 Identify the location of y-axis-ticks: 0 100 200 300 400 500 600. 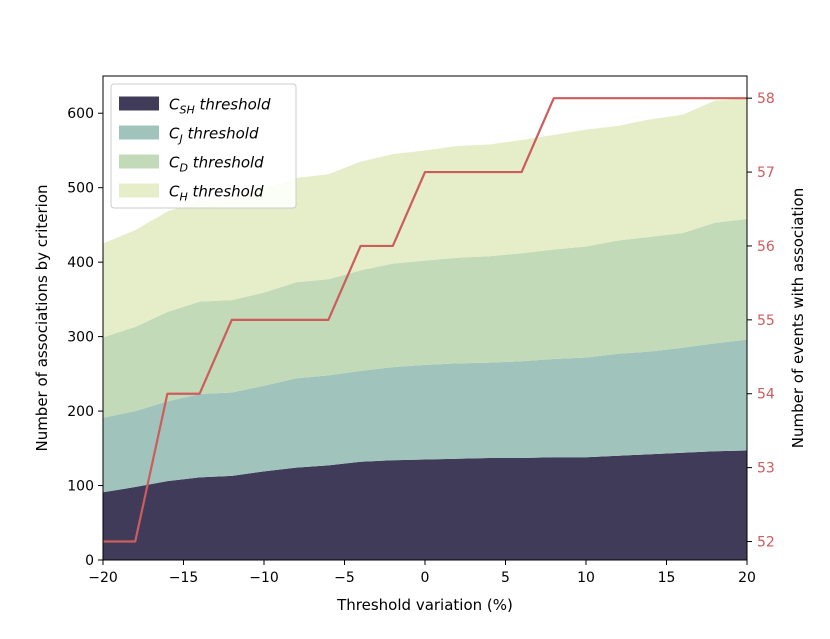
(85, 337).